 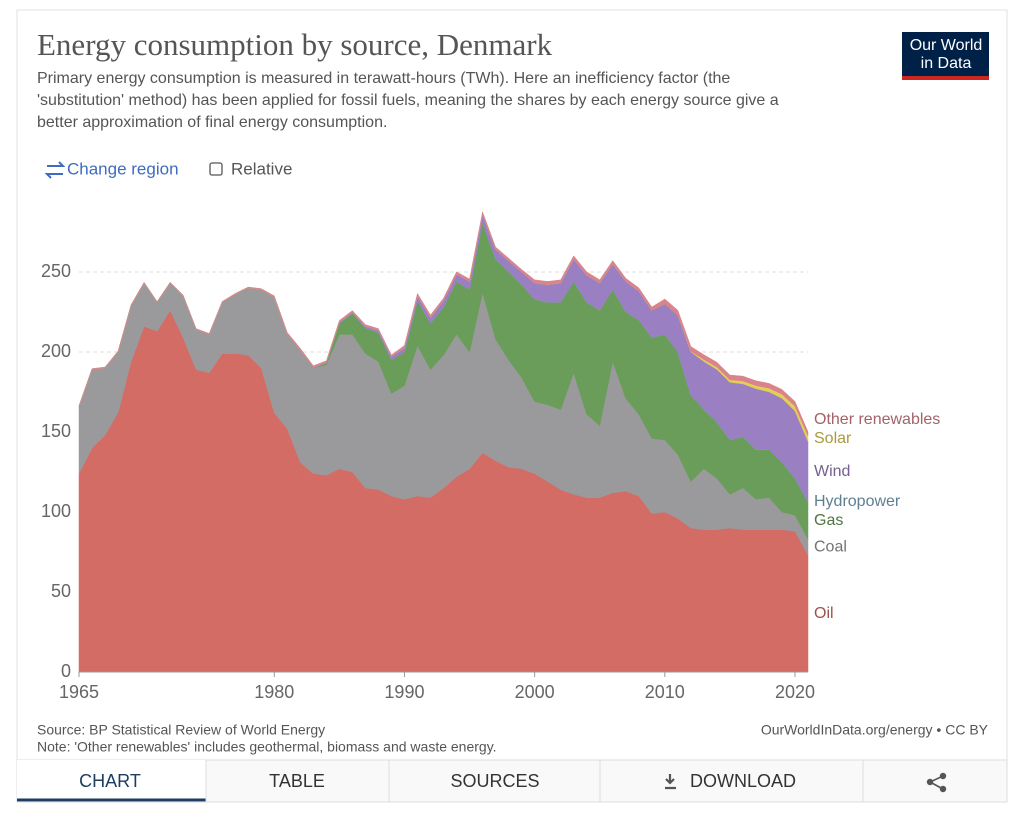 I want to click on y-tick-label: 200, so click(x=56, y=351).